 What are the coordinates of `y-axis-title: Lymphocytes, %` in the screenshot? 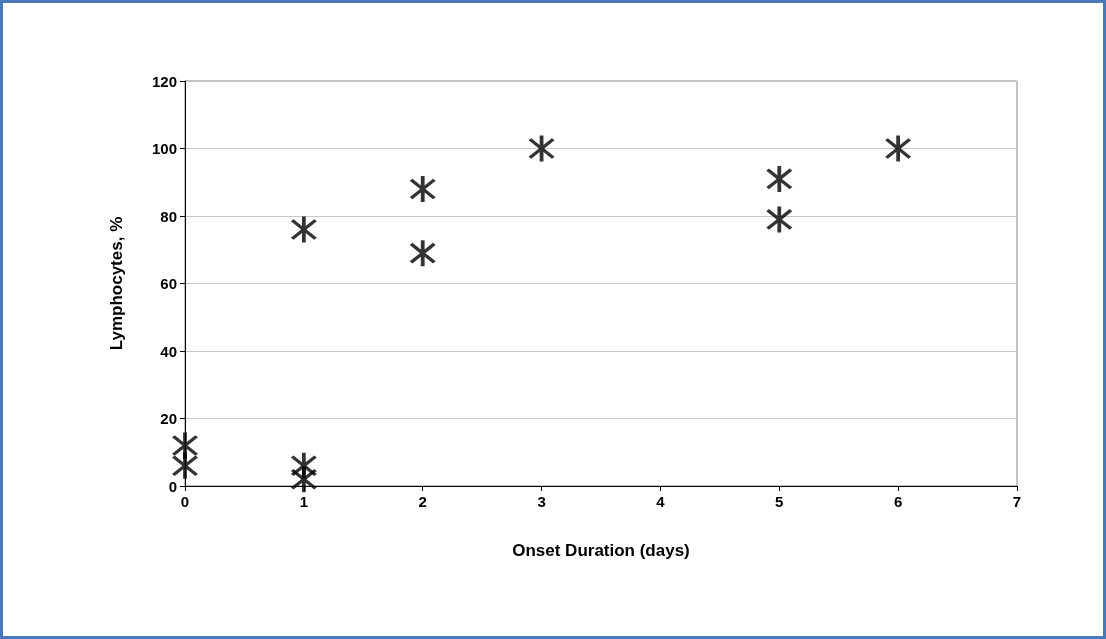 It's located at (116, 283).